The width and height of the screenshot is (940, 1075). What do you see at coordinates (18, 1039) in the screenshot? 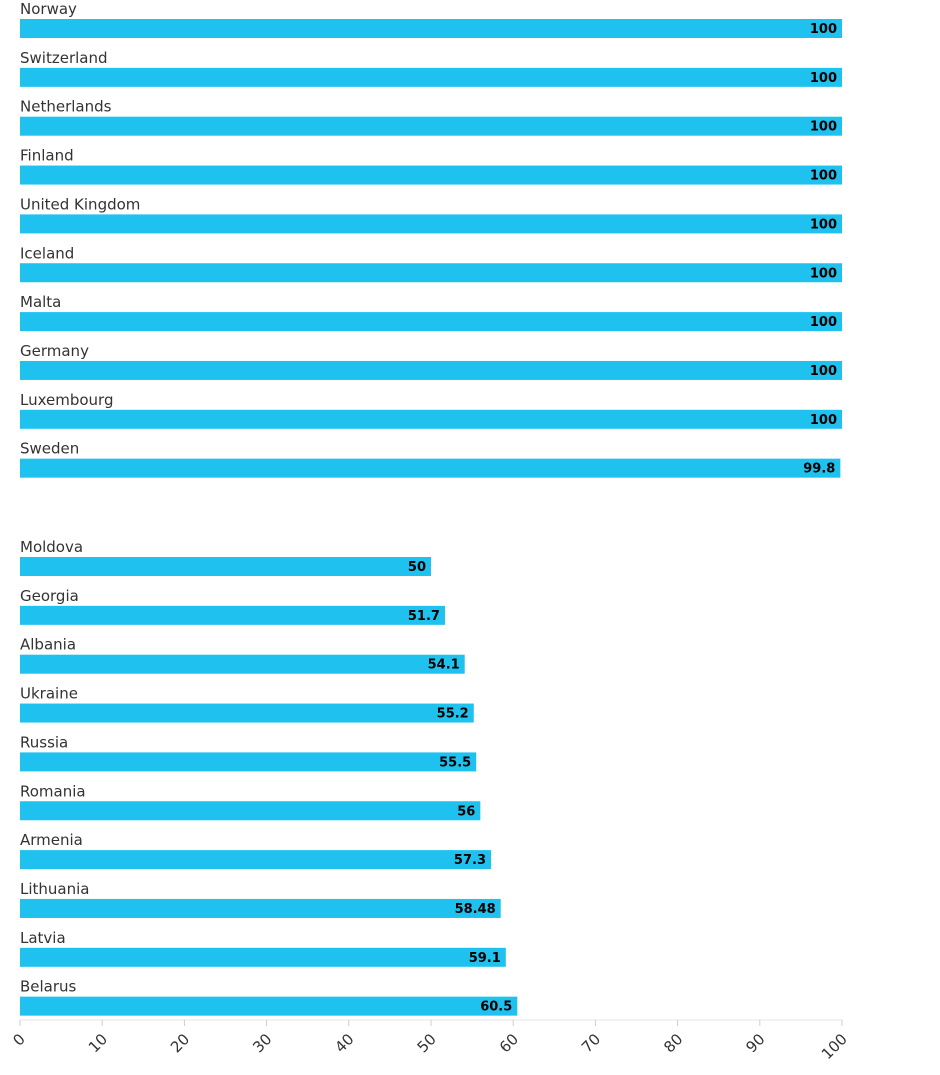
I see `x-tick-label: 0` at bounding box center [18, 1039].